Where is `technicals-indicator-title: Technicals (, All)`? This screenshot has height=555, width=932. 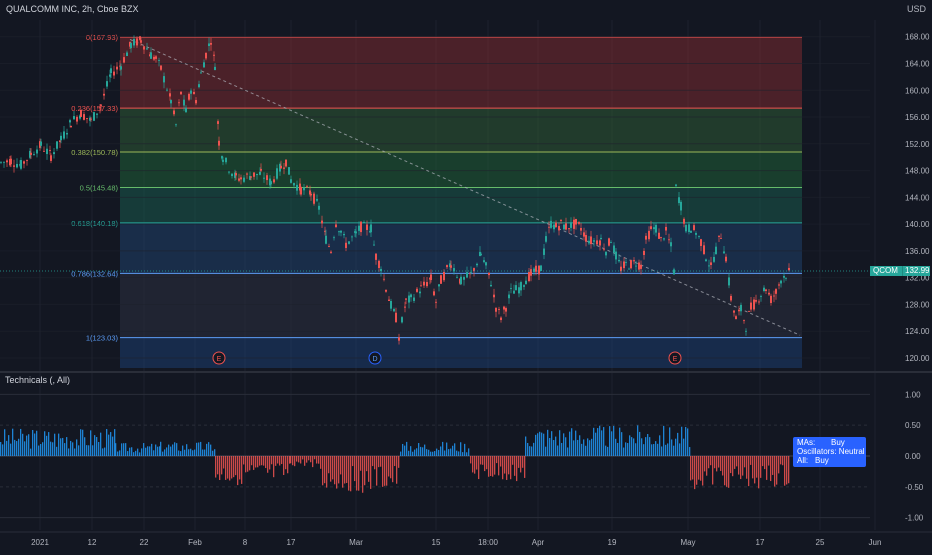
technicals-indicator-title: Technicals (, All) is located at coordinates (38, 380).